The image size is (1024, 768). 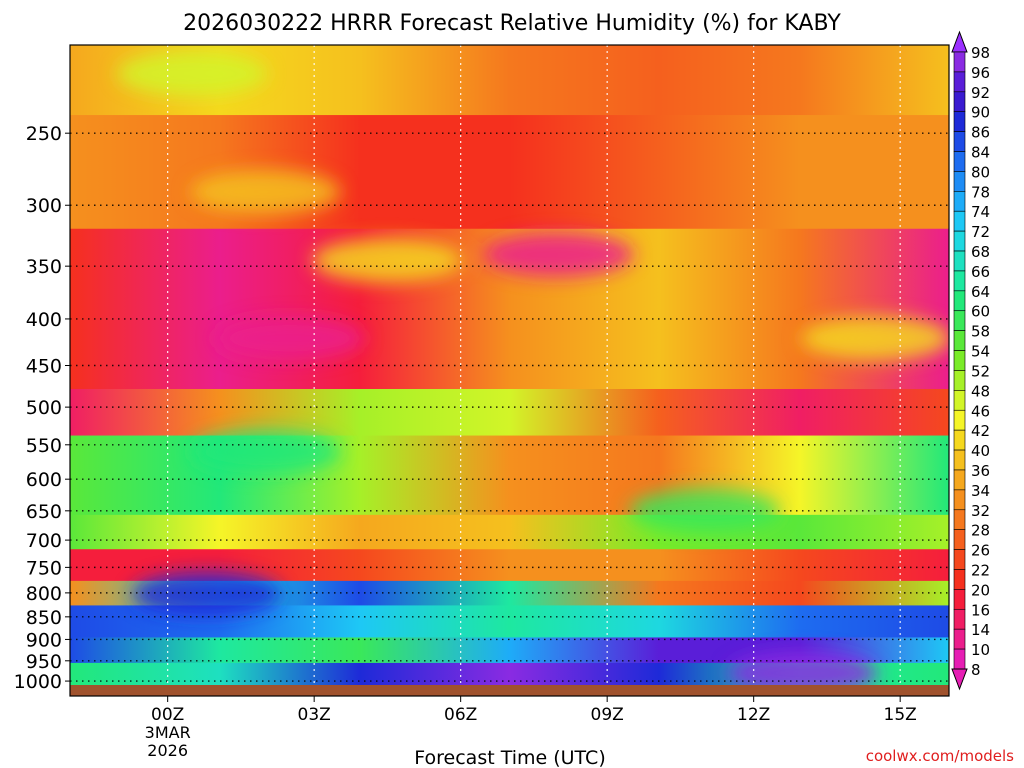 What do you see at coordinates (980, 312) in the screenshot?
I see `colorbar-label: 60` at bounding box center [980, 312].